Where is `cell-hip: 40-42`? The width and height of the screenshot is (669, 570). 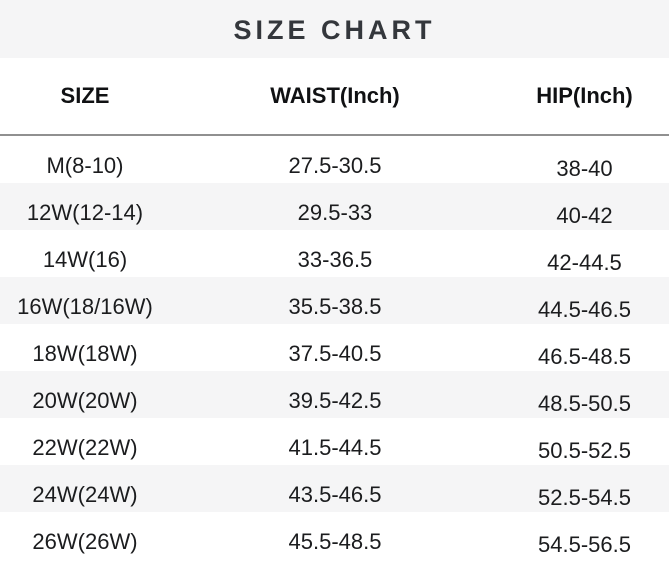
cell-hip: 40-42 is located at coordinates (584, 215).